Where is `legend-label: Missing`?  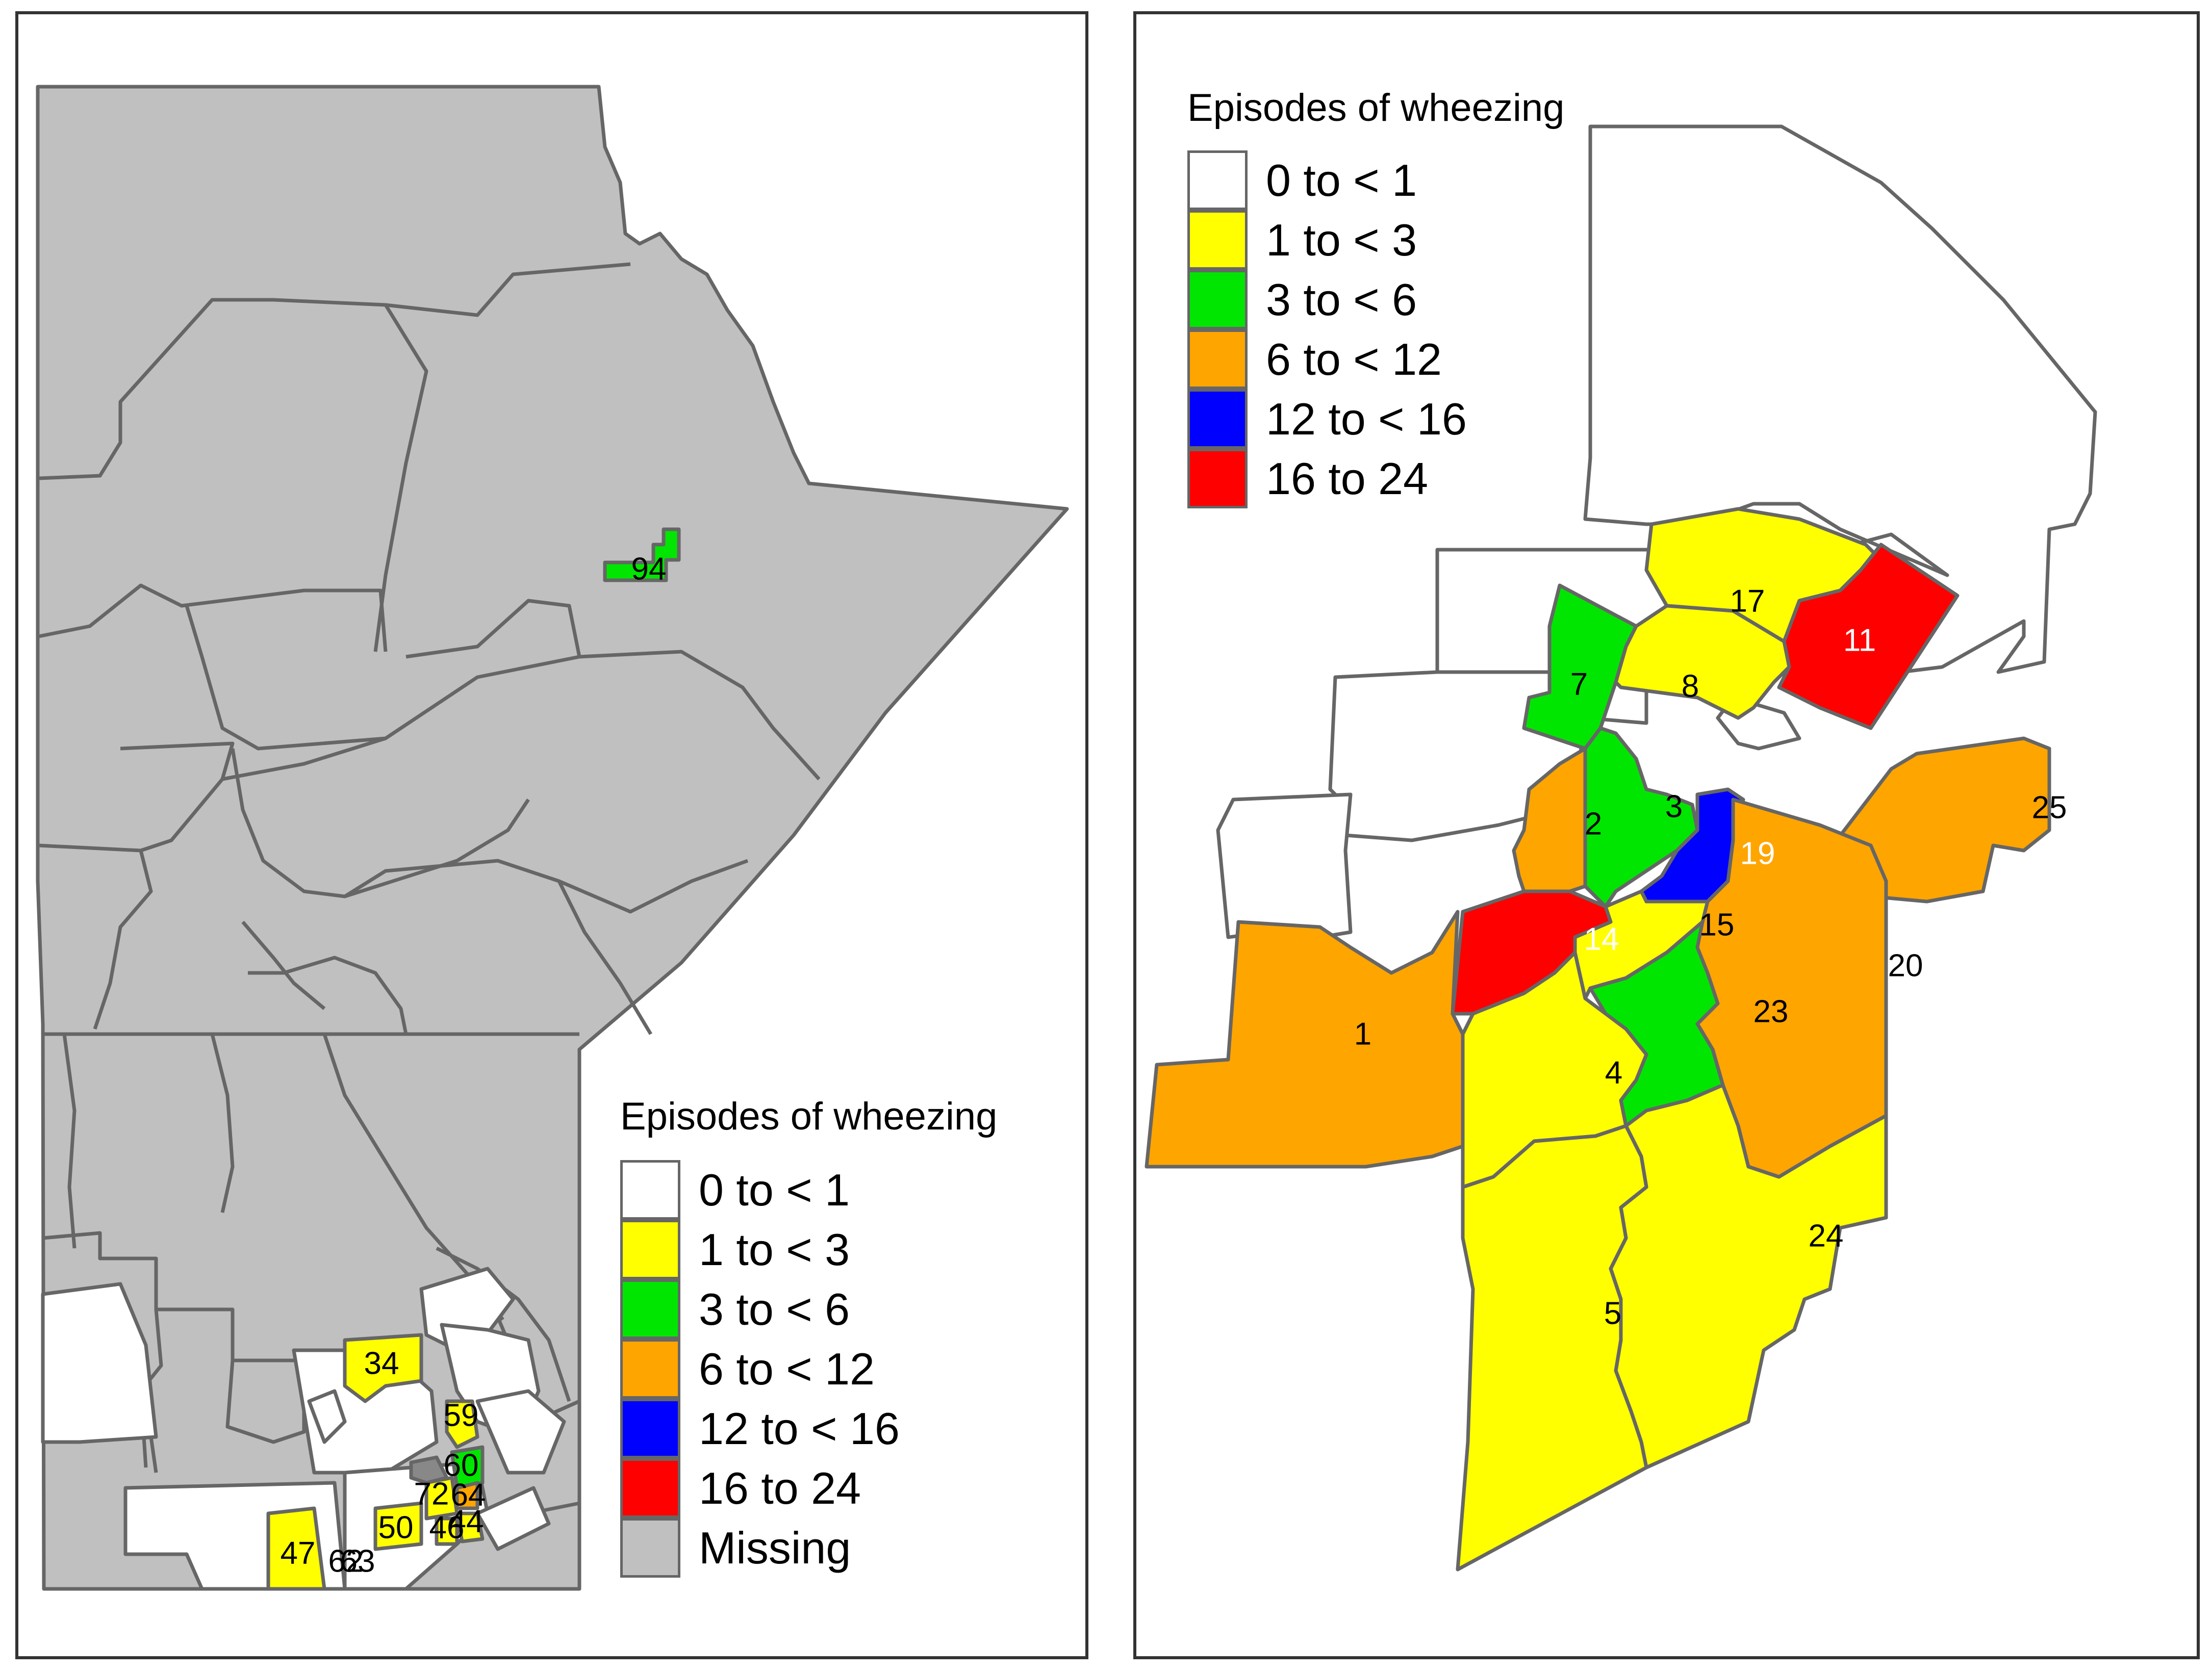
legend-label: Missing is located at coordinates (775, 1547).